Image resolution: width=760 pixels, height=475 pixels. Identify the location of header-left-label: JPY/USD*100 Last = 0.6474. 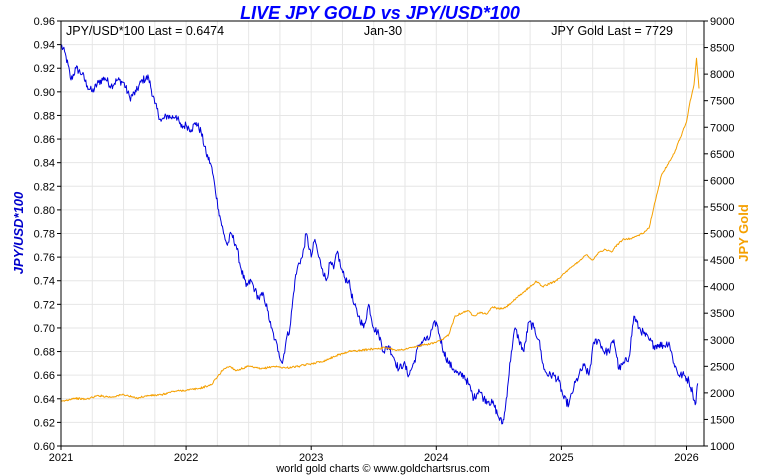
(145, 31).